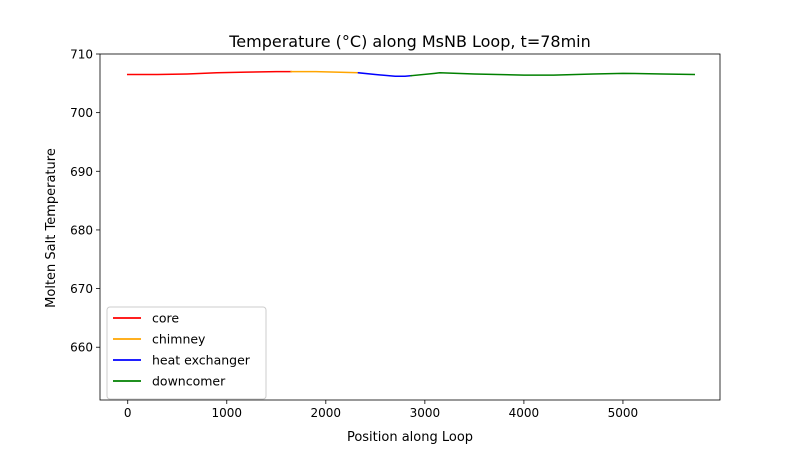  What do you see at coordinates (81, 230) in the screenshot?
I see `y-tick-label-2: 680` at bounding box center [81, 230].